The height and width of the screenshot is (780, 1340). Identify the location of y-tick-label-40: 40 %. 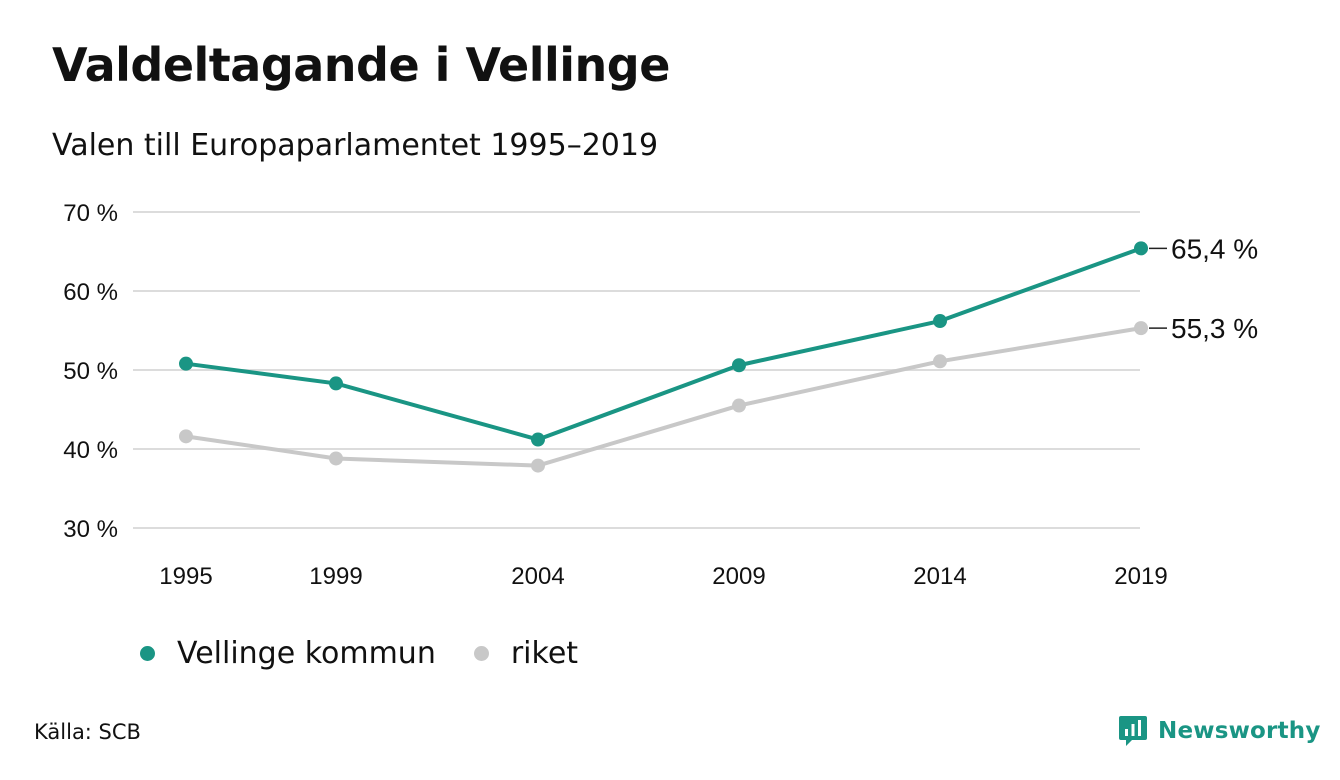
(90, 450).